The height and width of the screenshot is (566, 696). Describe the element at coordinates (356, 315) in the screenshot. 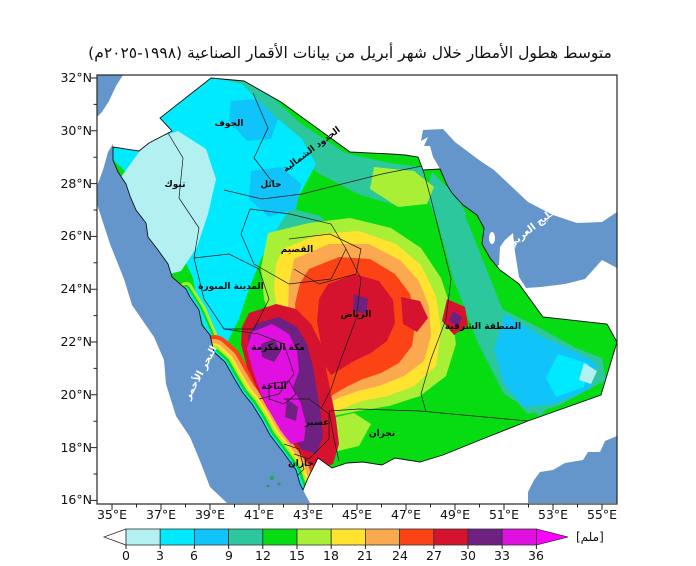

I see `region-label-riyadh: الرياض` at that location.